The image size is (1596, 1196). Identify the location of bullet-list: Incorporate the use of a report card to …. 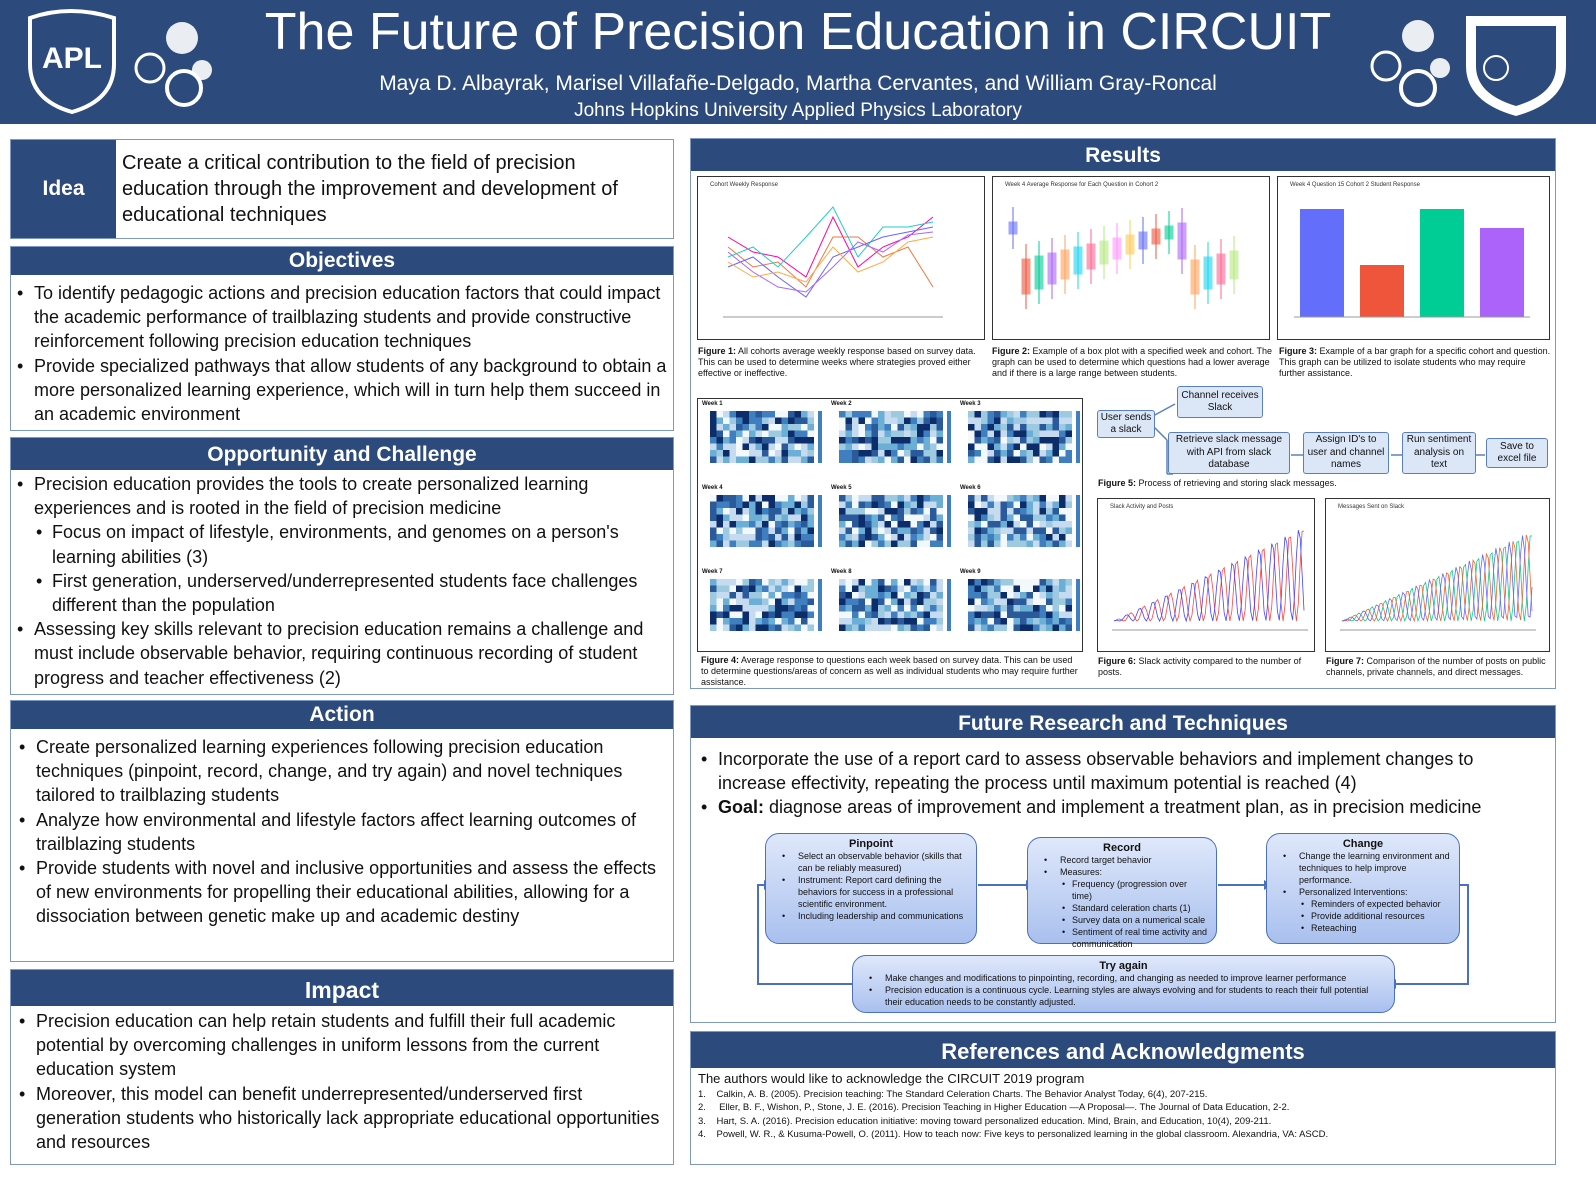
(1121, 783).